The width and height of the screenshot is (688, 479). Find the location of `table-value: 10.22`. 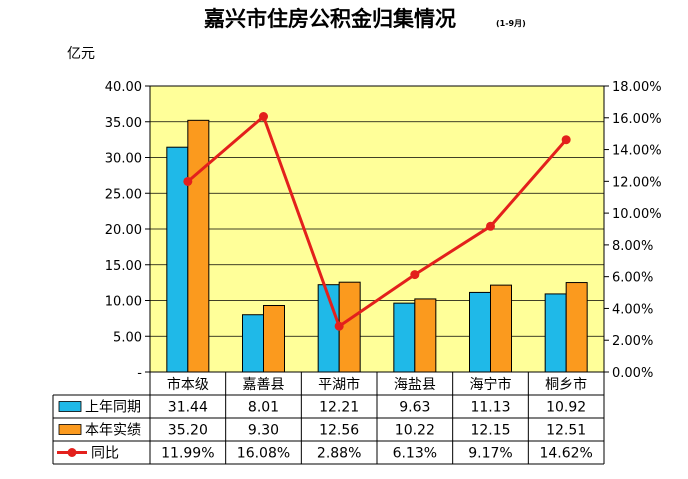

table-value: 10.22 is located at coordinates (415, 431).